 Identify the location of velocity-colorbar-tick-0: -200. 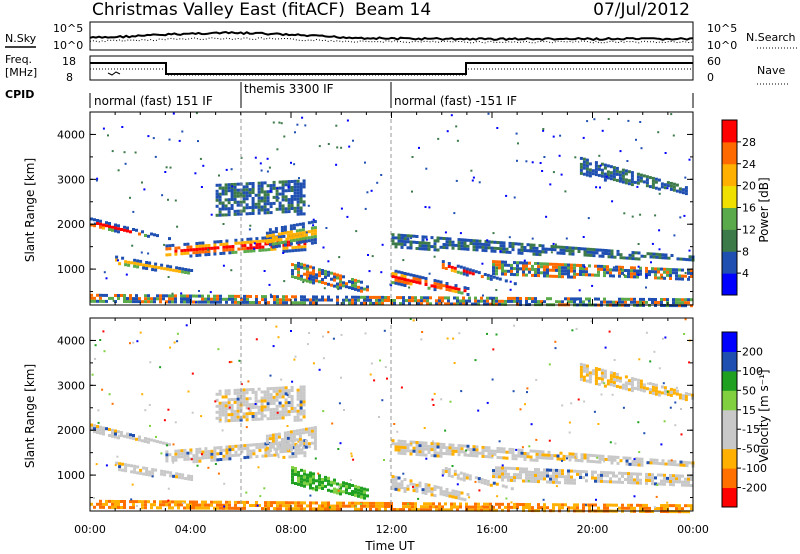
(754, 488).